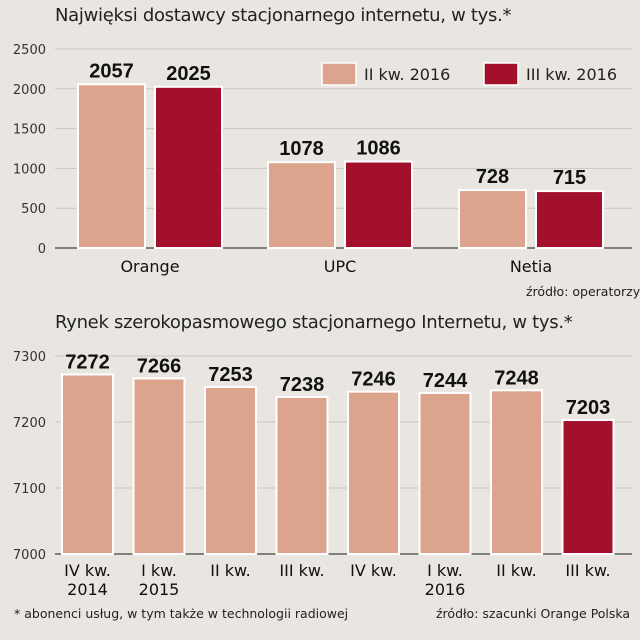 The width and height of the screenshot is (640, 640). I want to click on chart-2-data-label: 7253, so click(230, 375).